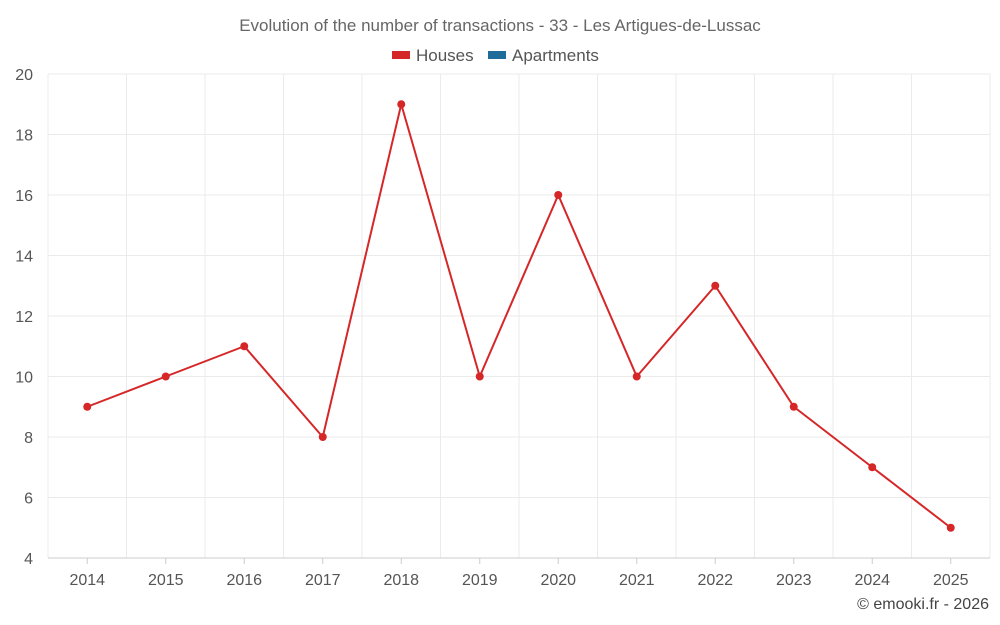 This screenshot has height=625, width=1000. I want to click on x-tick-label: 2017, so click(323, 580).